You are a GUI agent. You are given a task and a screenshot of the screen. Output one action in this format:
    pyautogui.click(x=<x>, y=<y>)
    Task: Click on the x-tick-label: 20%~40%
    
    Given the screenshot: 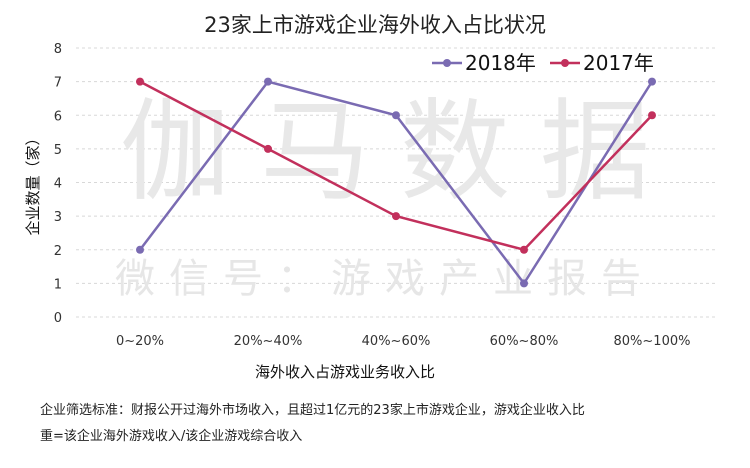 What is the action you would take?
    pyautogui.click(x=268, y=341)
    